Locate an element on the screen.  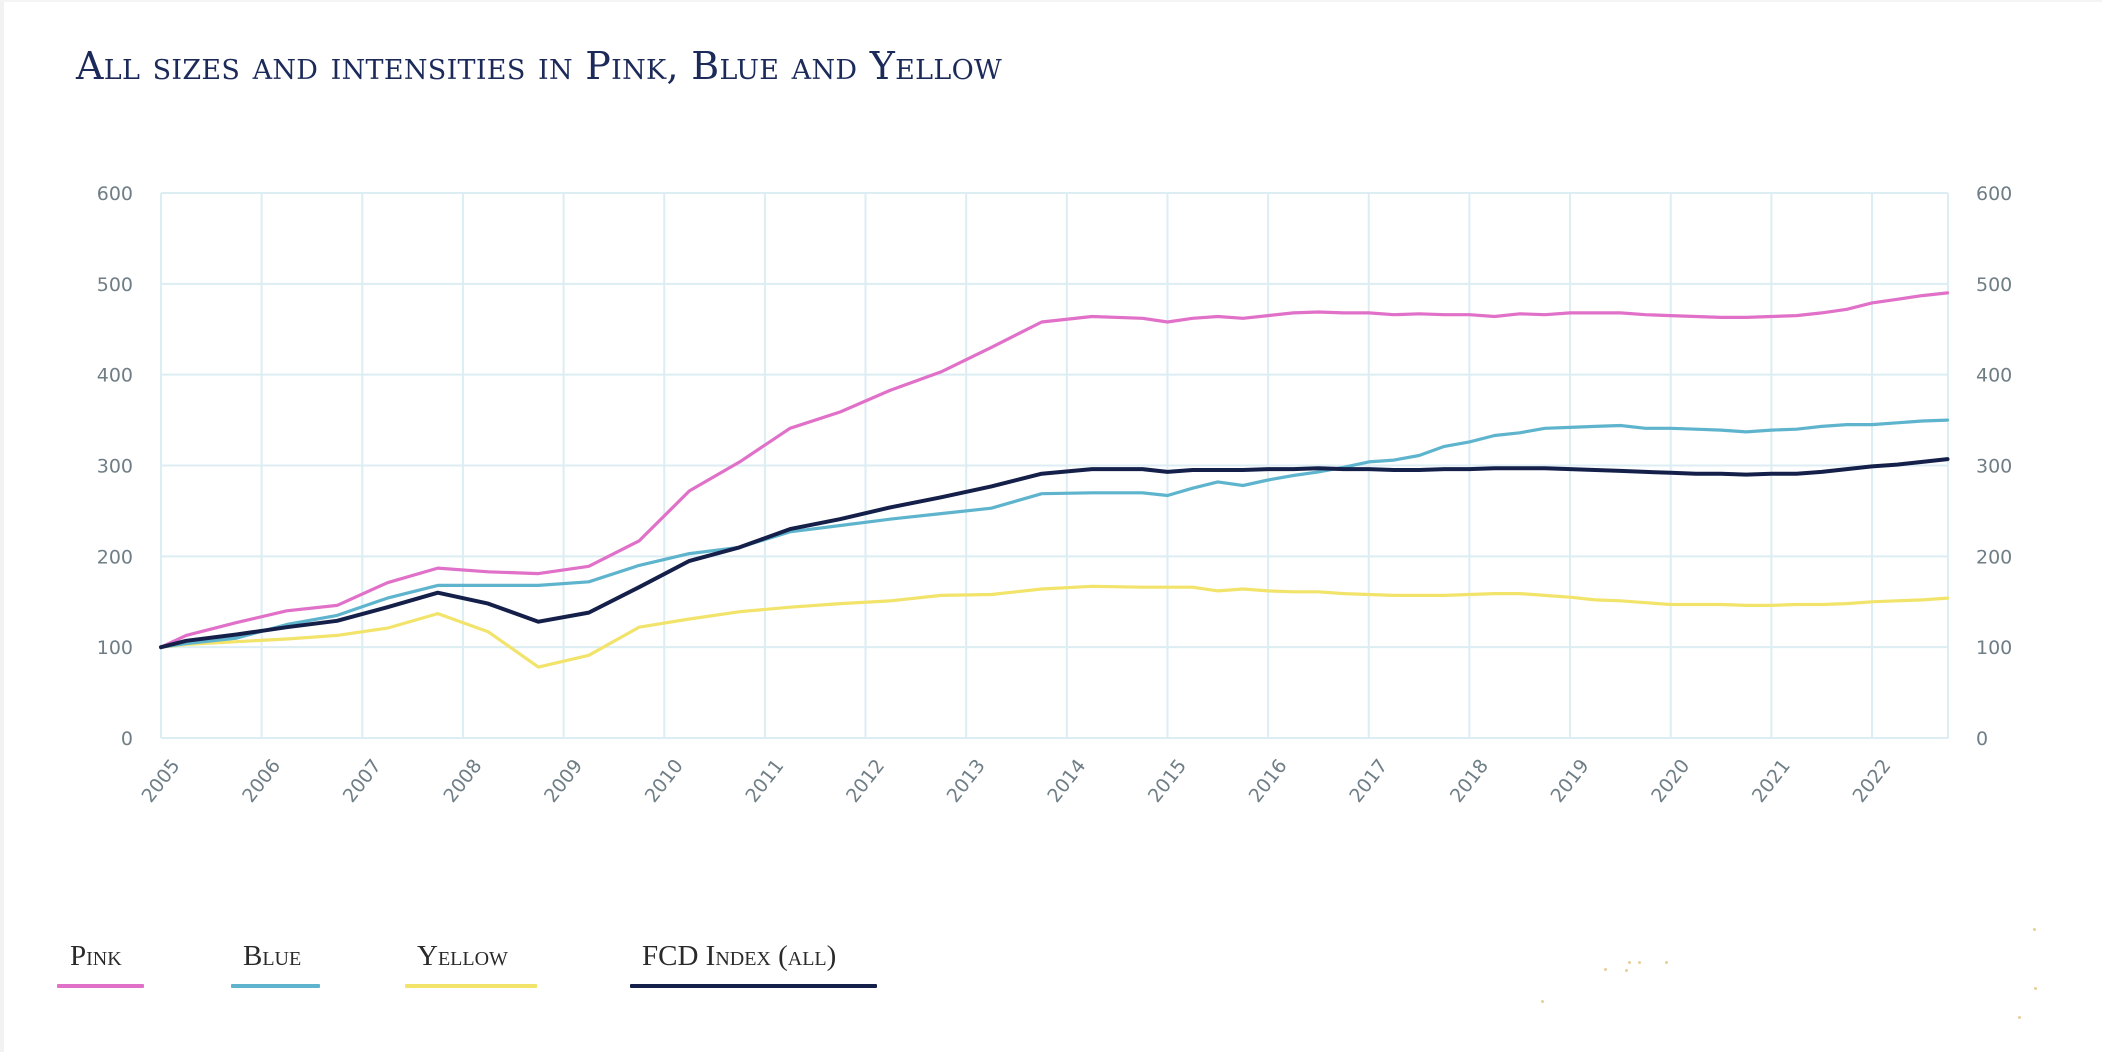
y-tick-label-left: 300 is located at coordinates (115, 467).